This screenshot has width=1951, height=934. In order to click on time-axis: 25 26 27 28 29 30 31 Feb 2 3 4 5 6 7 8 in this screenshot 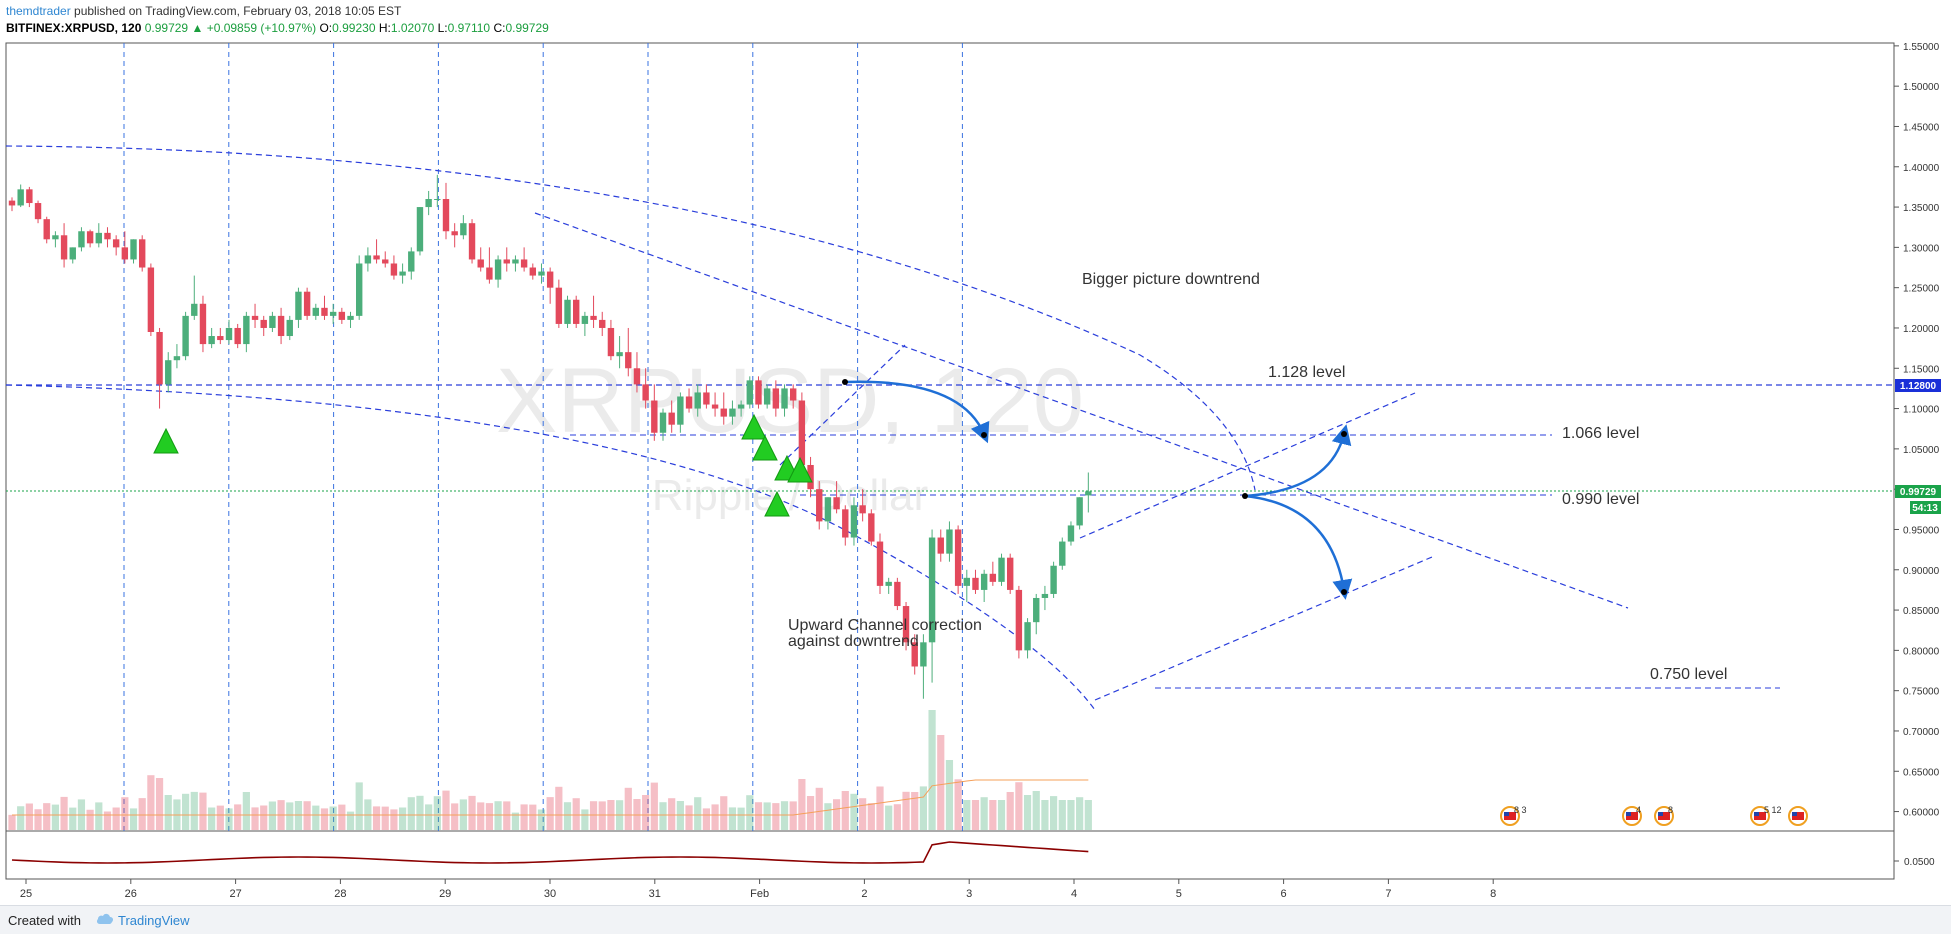, I will do `click(758, 889)`.